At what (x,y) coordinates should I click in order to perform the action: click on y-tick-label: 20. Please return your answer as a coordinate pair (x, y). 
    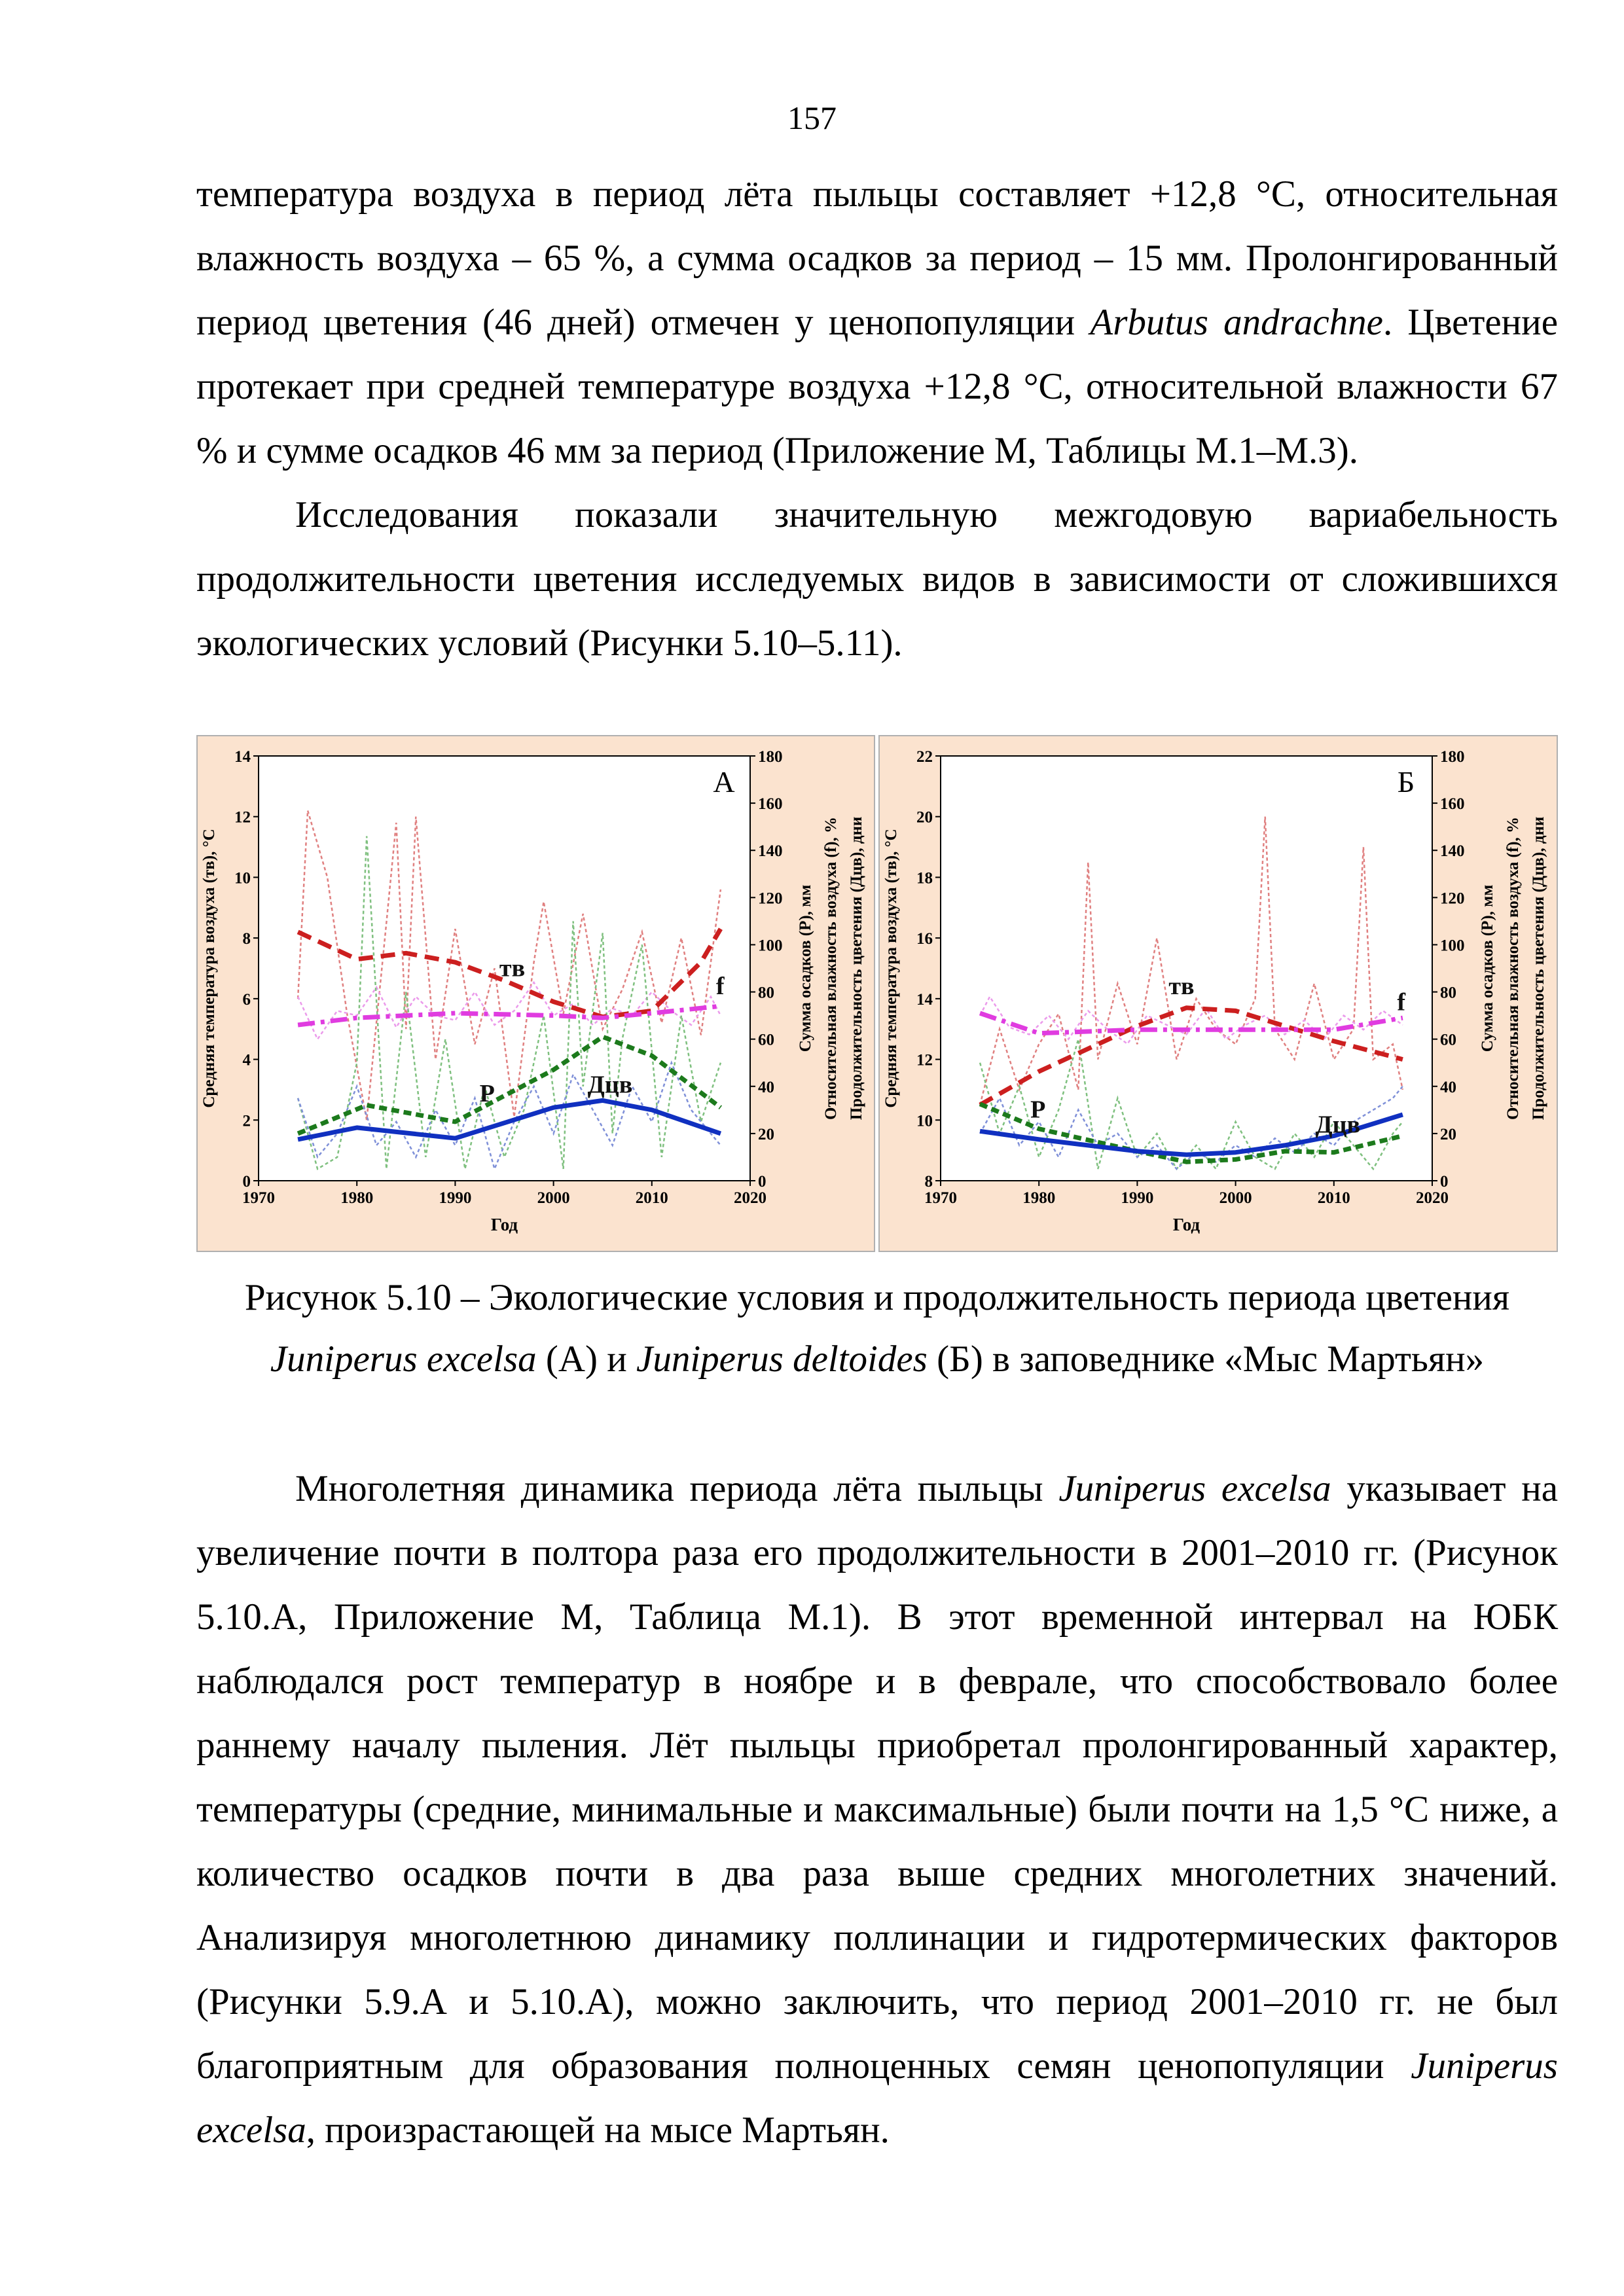
    Looking at the image, I should click on (924, 818).